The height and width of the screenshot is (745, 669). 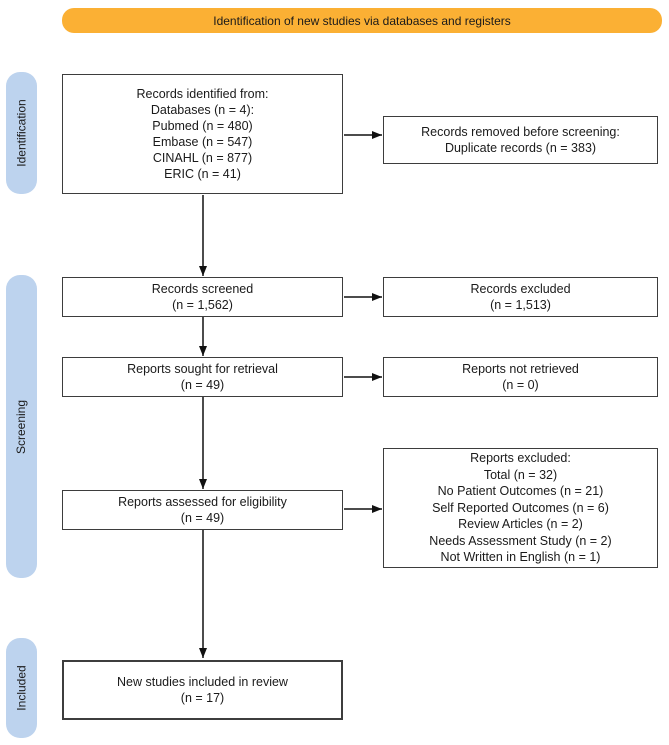 What do you see at coordinates (520, 491) in the screenshot?
I see `box-line: No Patient Outcomes (n = 21)` at bounding box center [520, 491].